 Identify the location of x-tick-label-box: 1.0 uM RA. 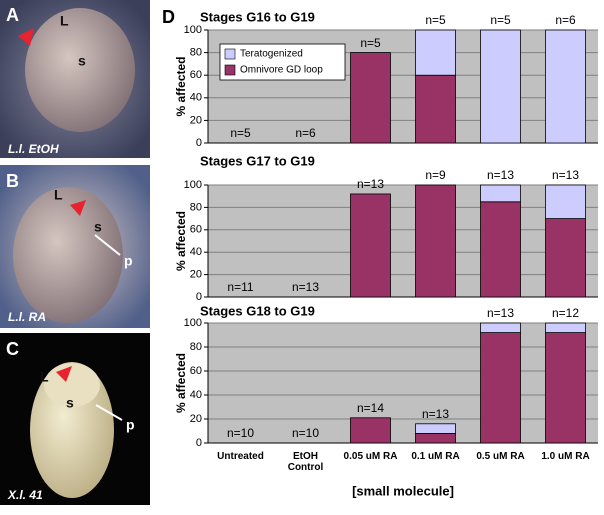
(565, 456).